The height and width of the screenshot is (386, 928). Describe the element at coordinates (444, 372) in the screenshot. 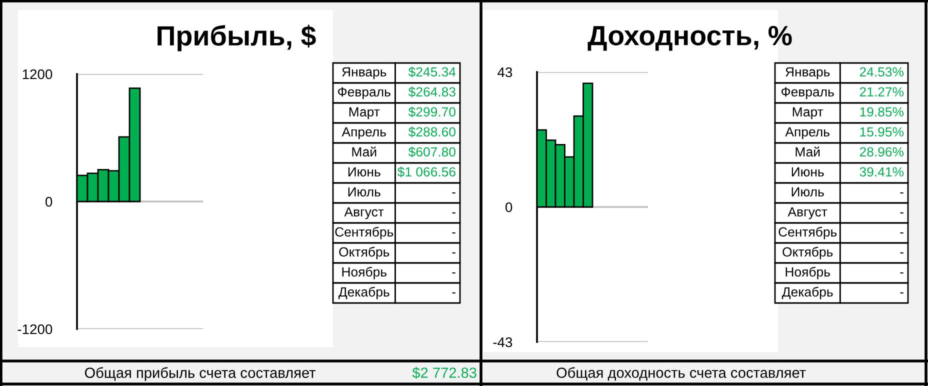

I see `text: $2 772.83` at that location.